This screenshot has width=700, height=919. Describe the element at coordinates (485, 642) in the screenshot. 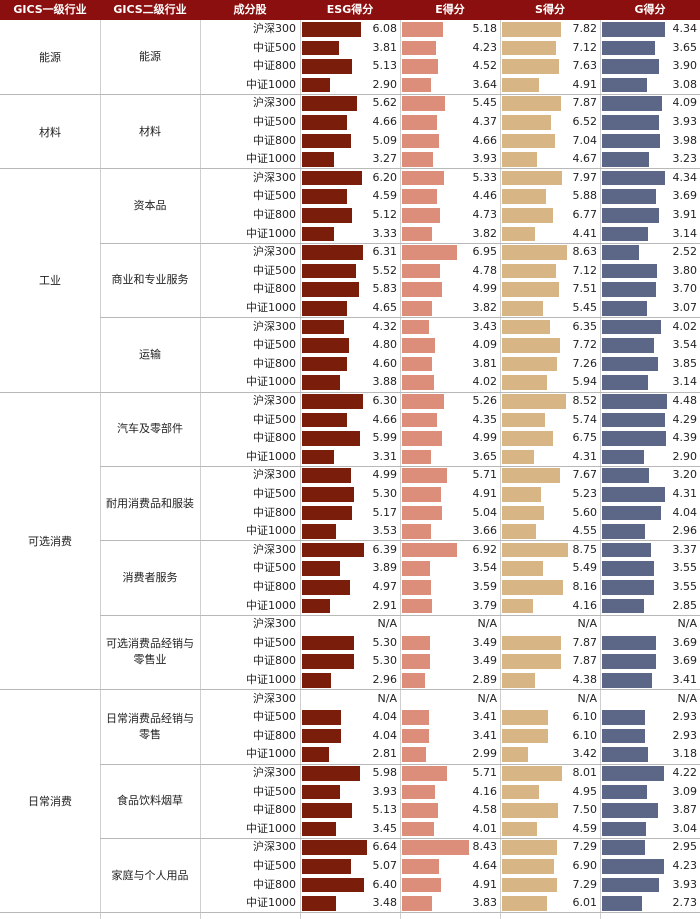

I see `e-score-value: 3.49` at that location.